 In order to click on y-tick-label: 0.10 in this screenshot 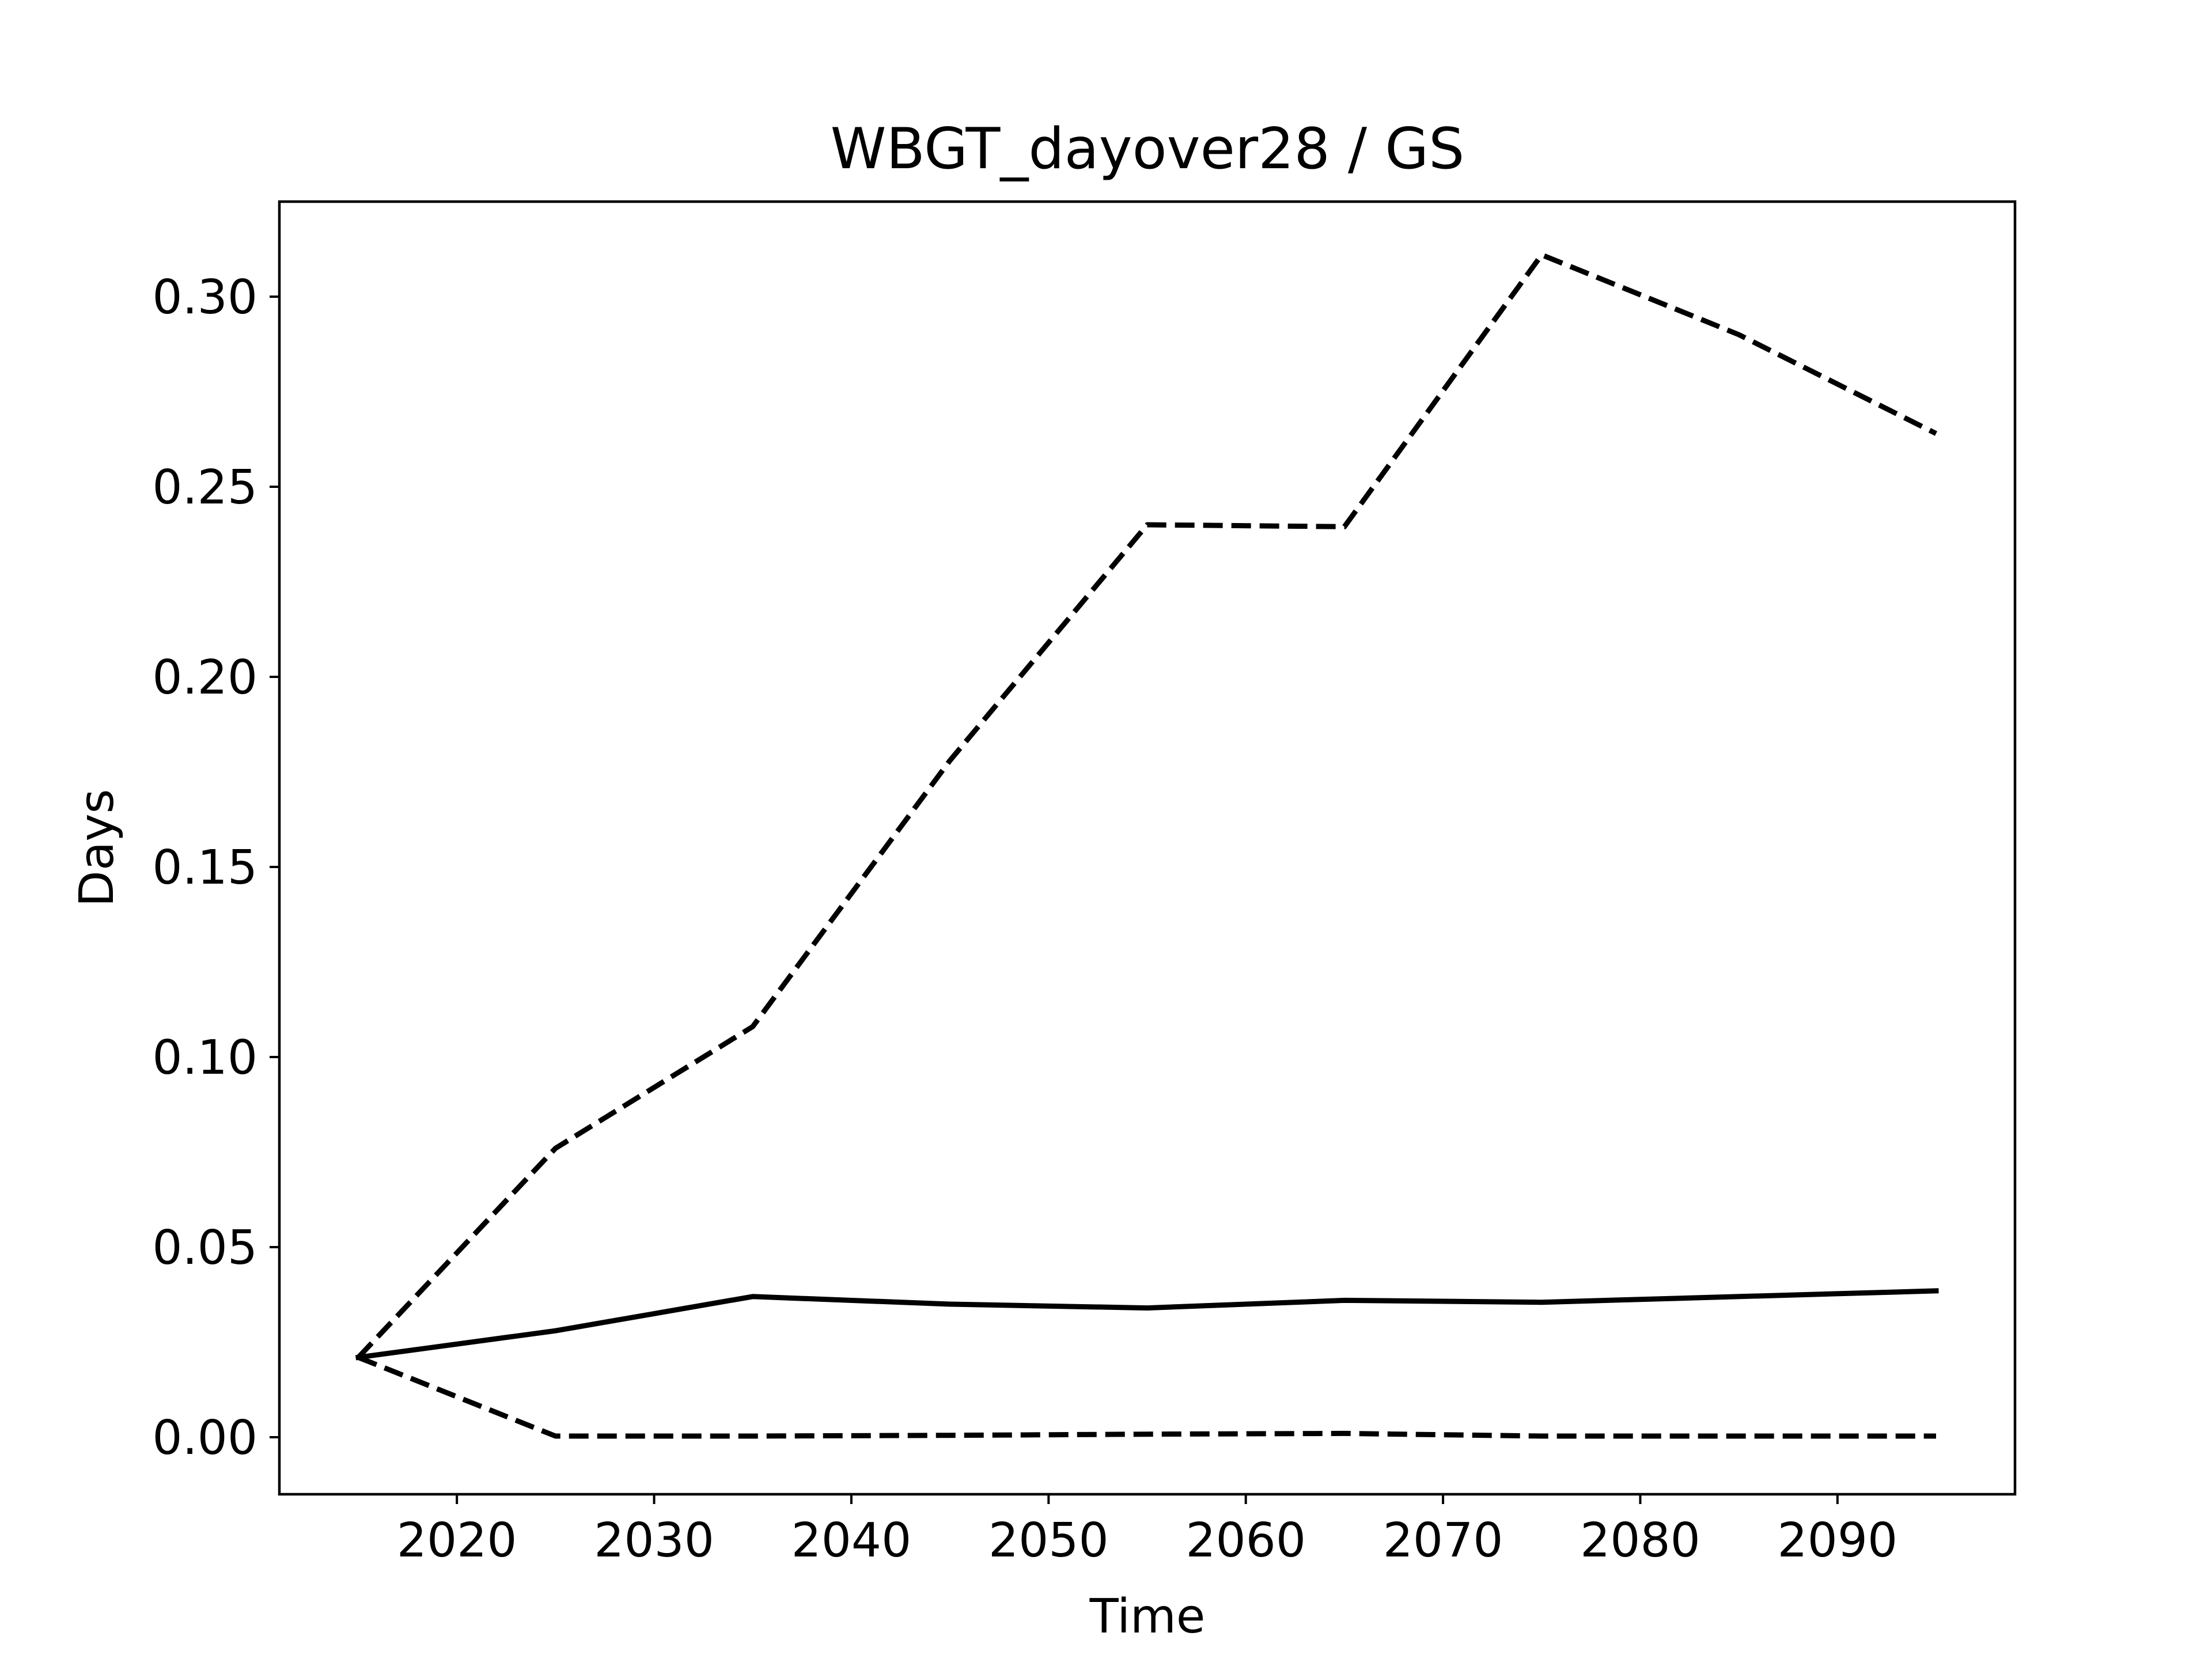, I will do `click(204, 1058)`.